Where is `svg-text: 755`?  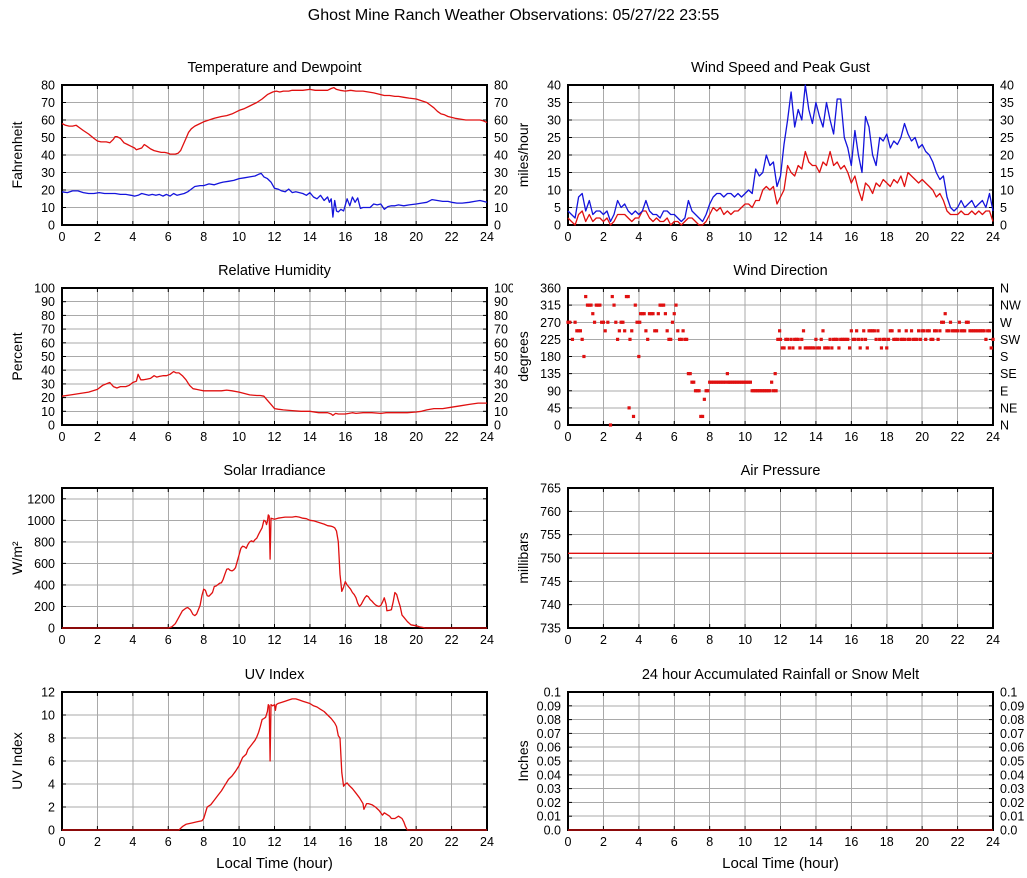 svg-text: 755 is located at coordinates (550, 535).